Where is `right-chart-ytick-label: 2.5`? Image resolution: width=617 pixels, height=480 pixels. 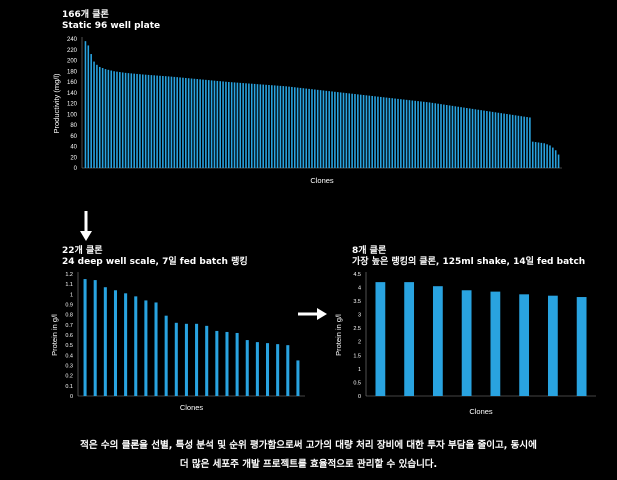 right-chart-ytick-label: 2.5 is located at coordinates (357, 329).